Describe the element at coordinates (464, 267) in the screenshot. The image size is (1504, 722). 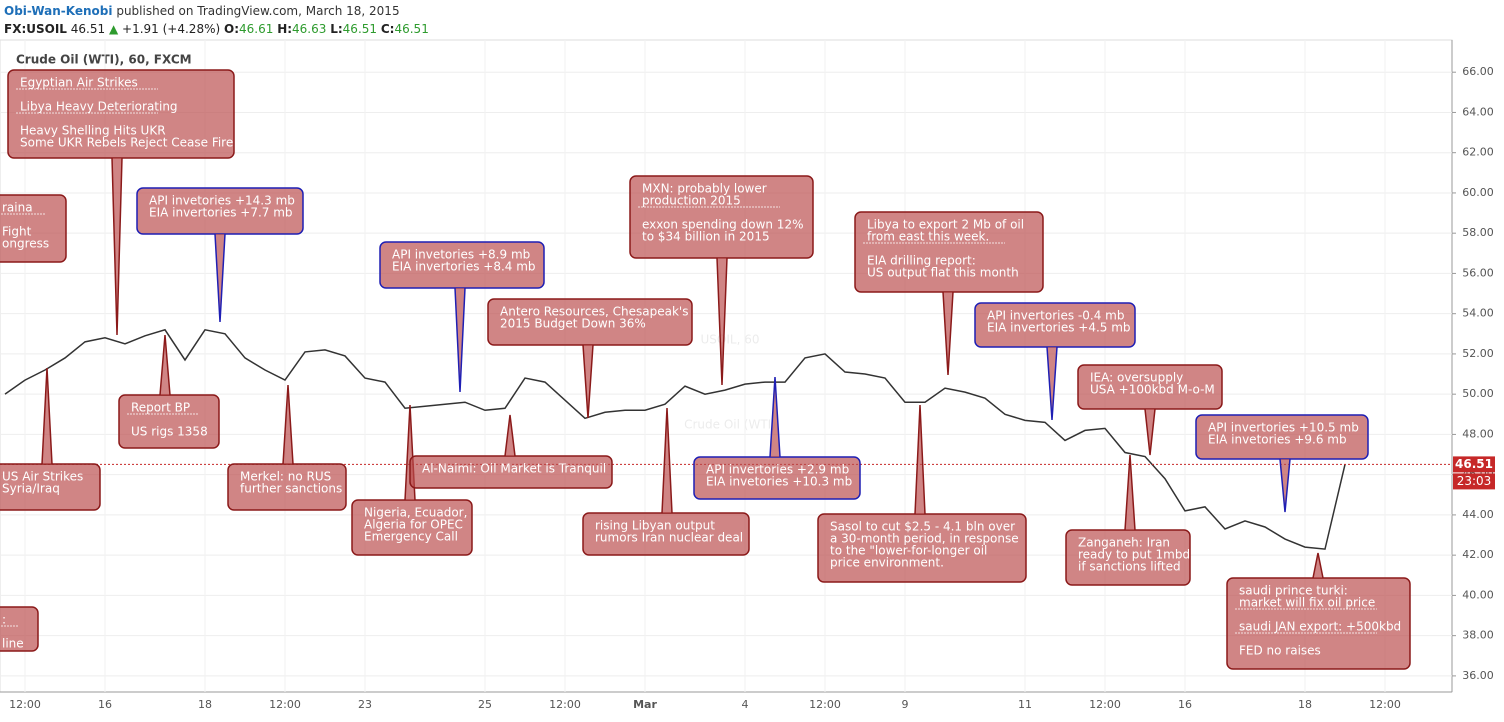
I see `annotation-text: EIA invertories +8.4 mb` at that location.